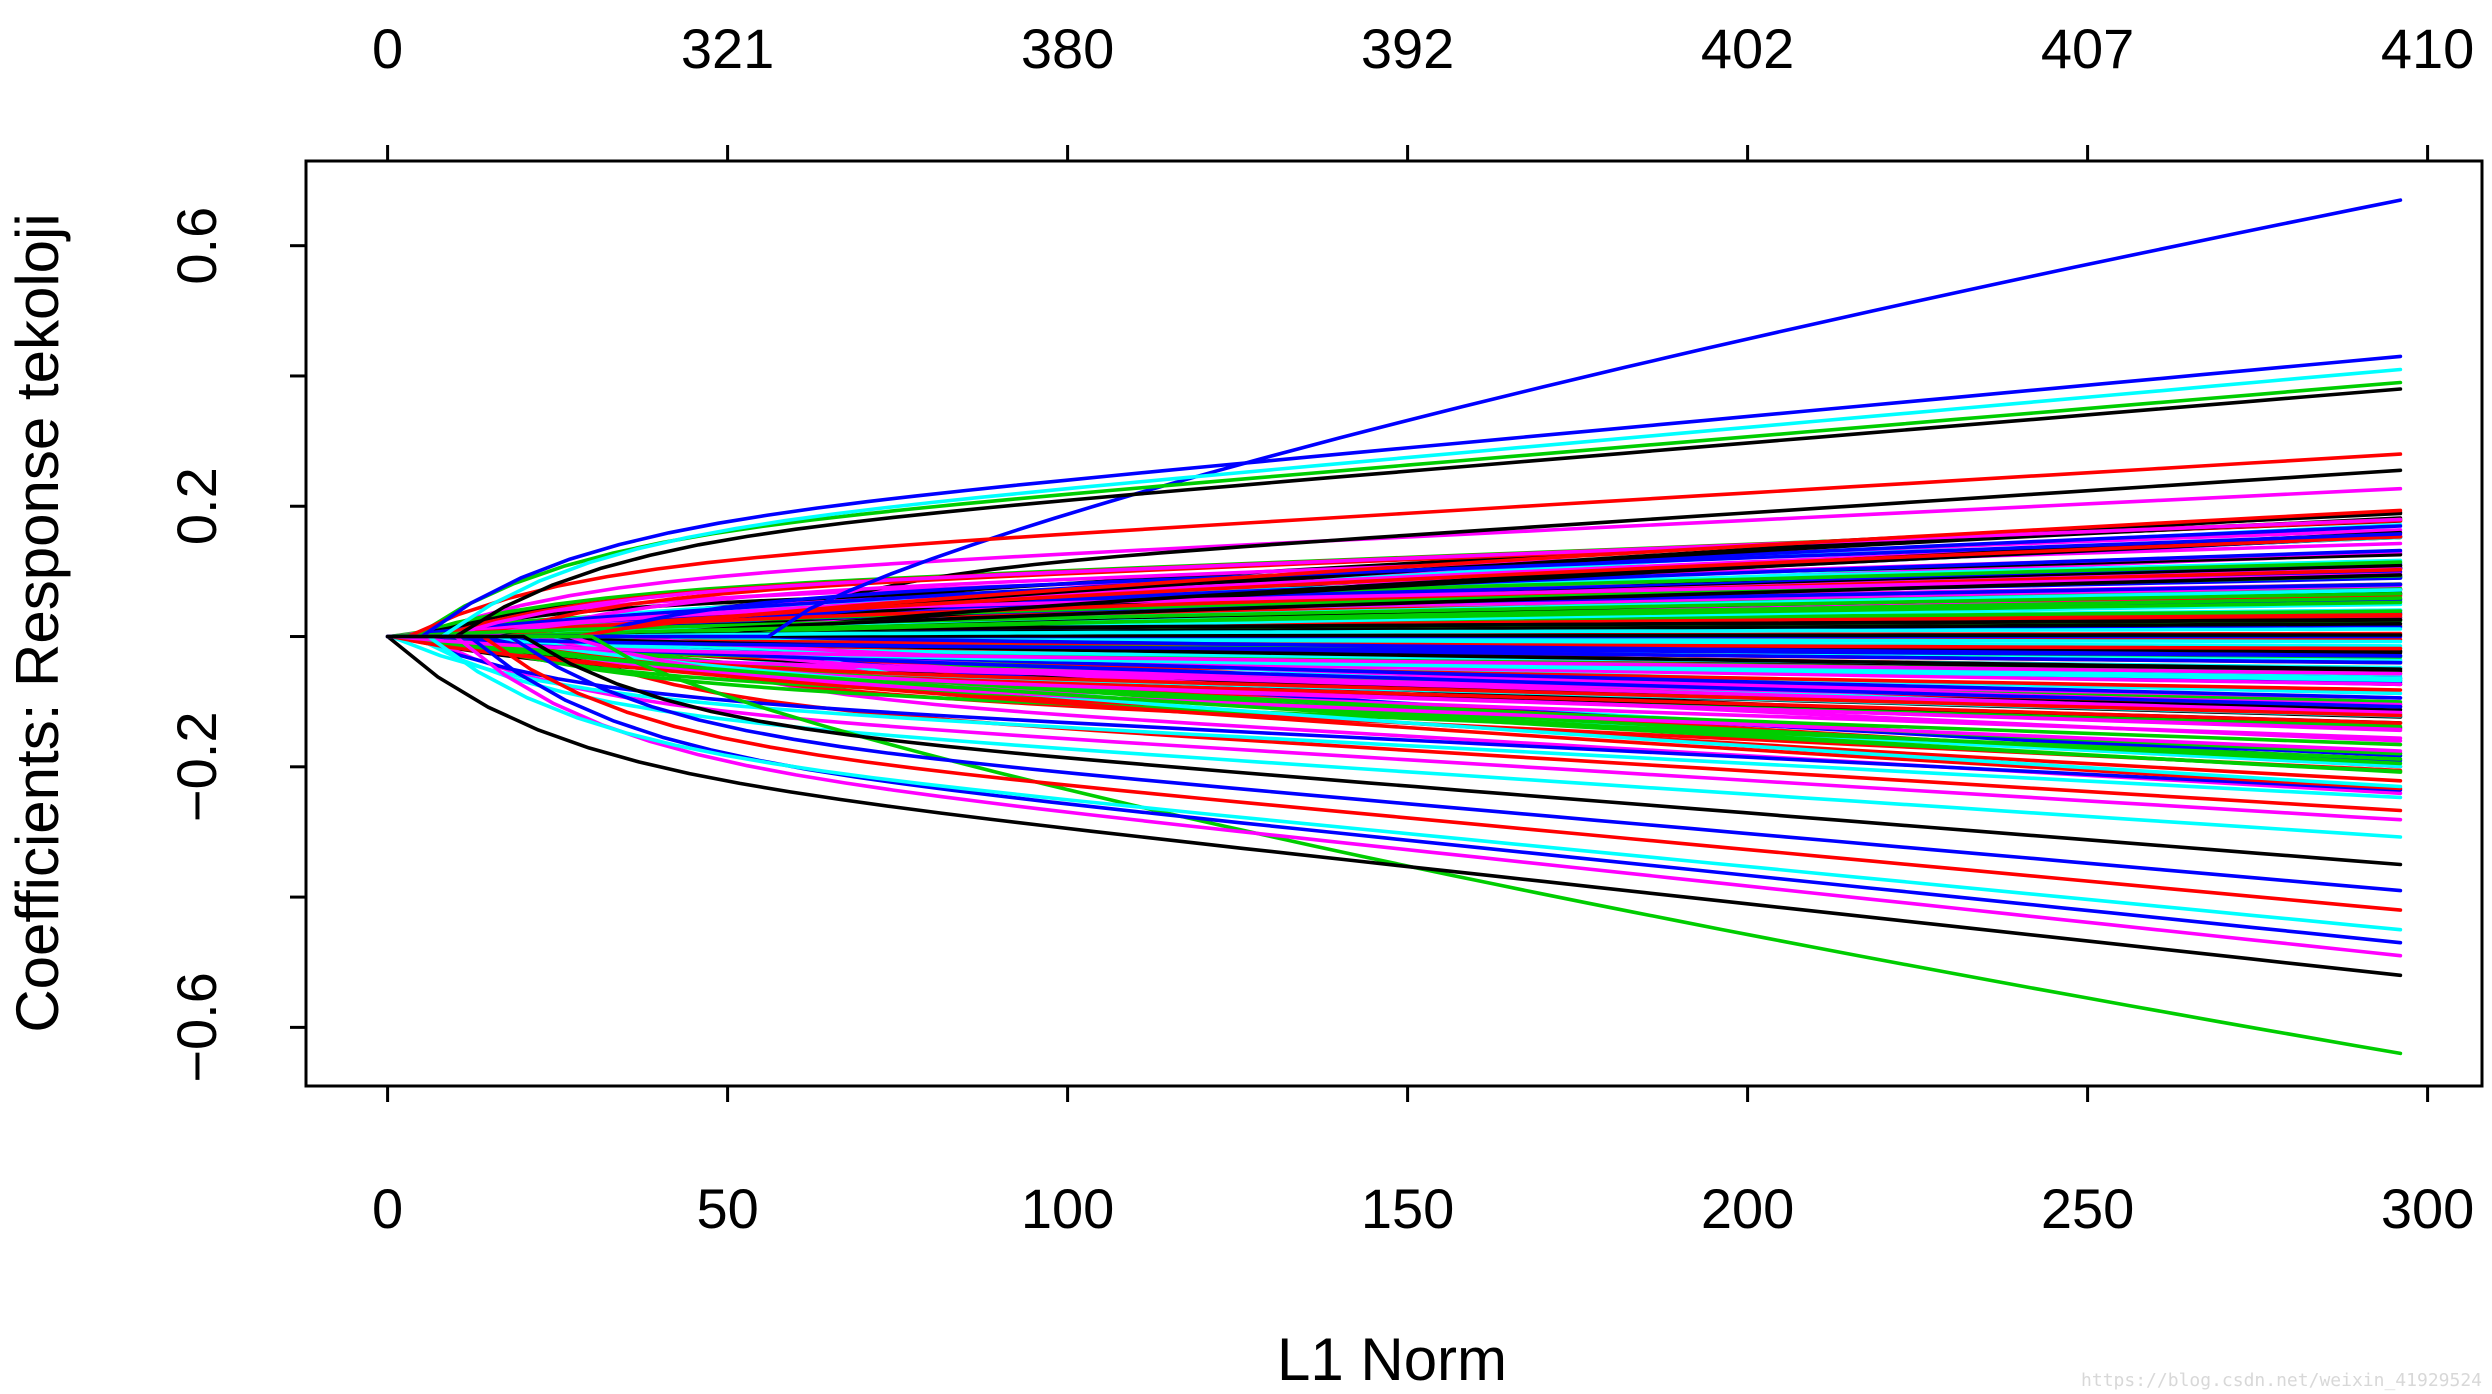 Image resolution: width=2492 pixels, height=1394 pixels. Describe the element at coordinates (727, 1208) in the screenshot. I see `x-tick-label: 50` at that location.